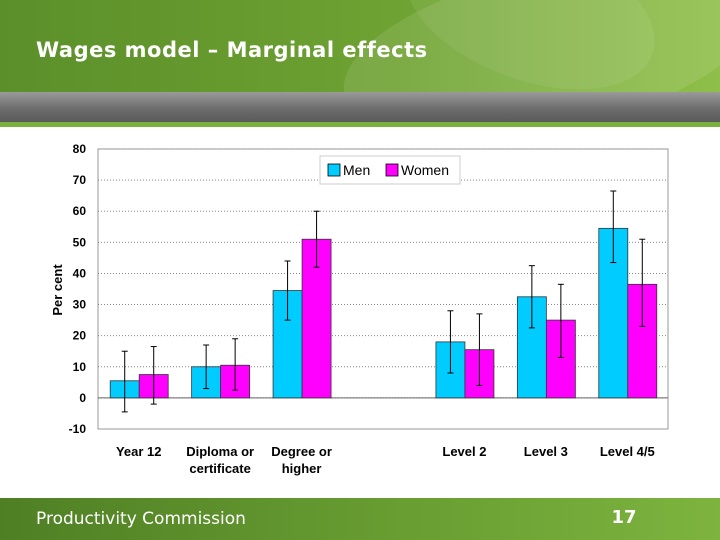 The width and height of the screenshot is (720, 540). I want to click on x-tick-label: Diploma or, so click(220, 451).